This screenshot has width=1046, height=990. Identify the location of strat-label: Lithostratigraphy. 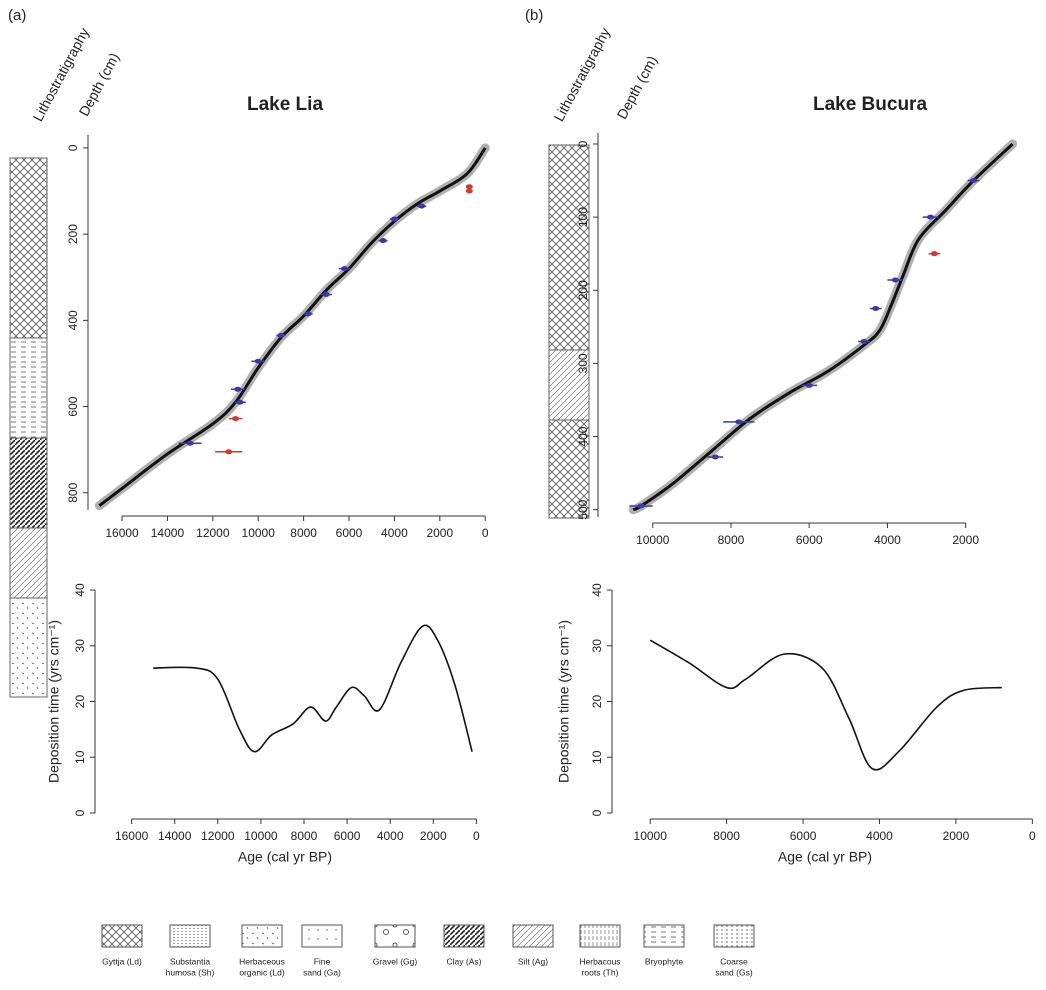
(581, 74).